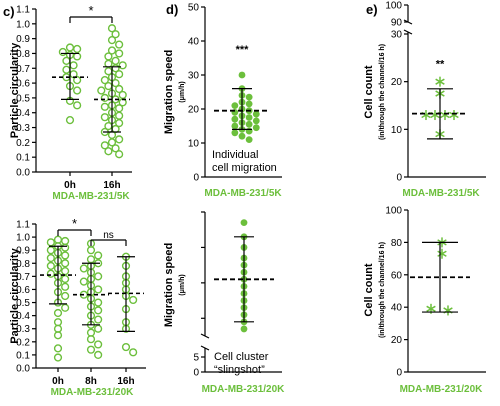  I want to click on x-tick-label: 16h, so click(111, 185).